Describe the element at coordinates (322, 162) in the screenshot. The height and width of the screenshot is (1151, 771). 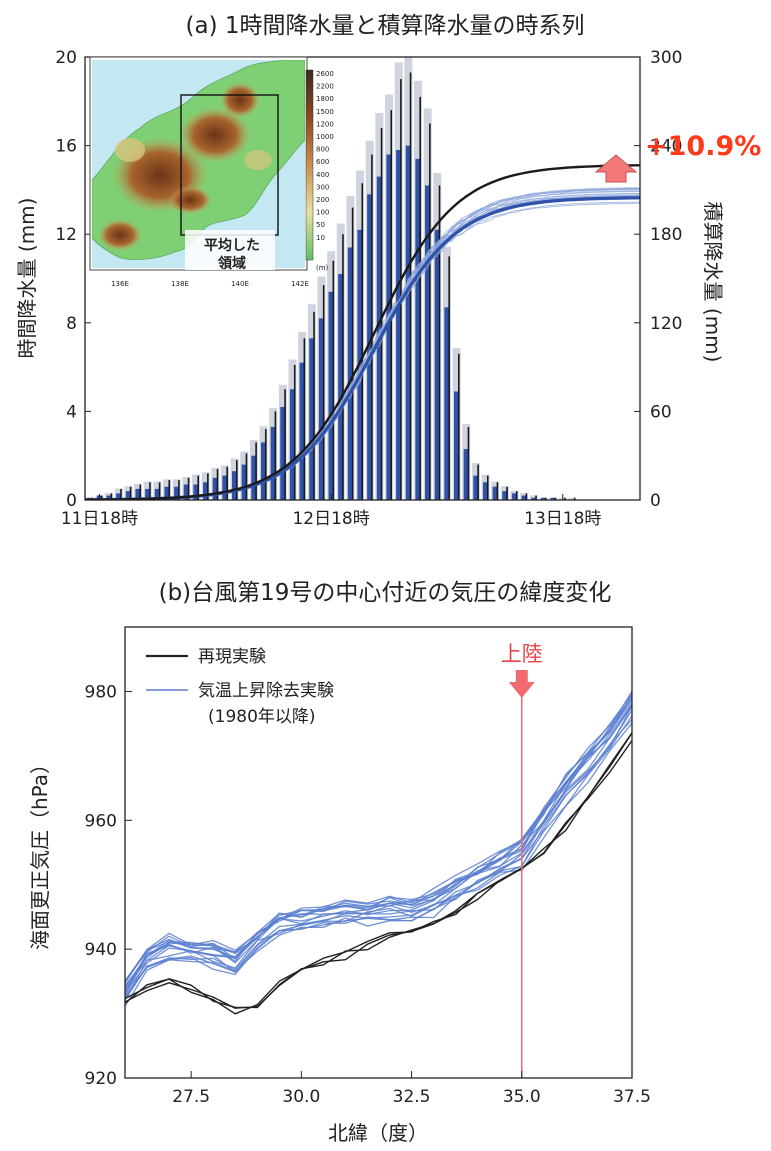
I see `colorbar-tick-label: 600` at that location.